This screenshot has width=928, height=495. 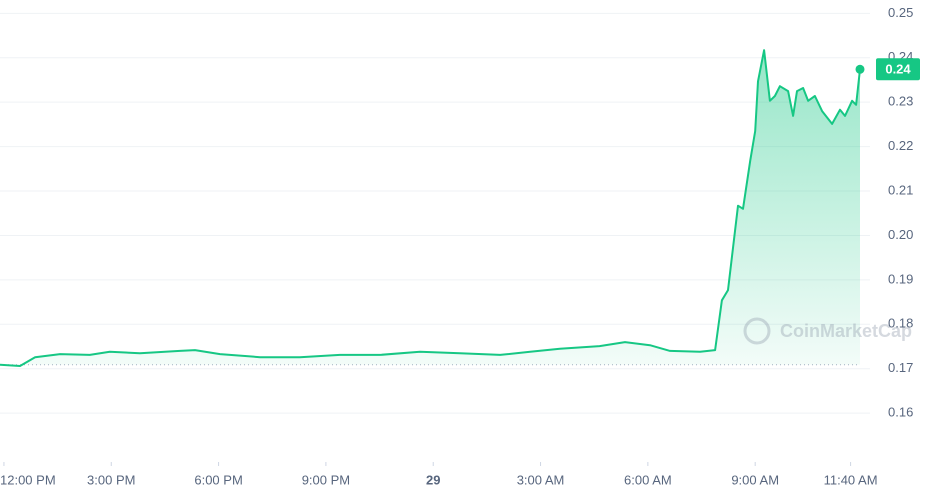 I want to click on x-tick-label: 3:00 PM, so click(x=111, y=479).